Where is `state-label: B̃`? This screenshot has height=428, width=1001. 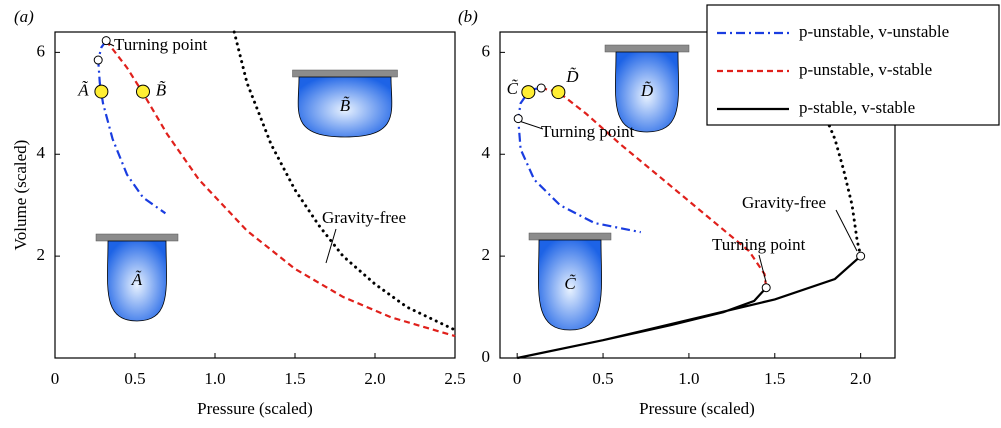 state-label: B̃ is located at coordinates (161, 90).